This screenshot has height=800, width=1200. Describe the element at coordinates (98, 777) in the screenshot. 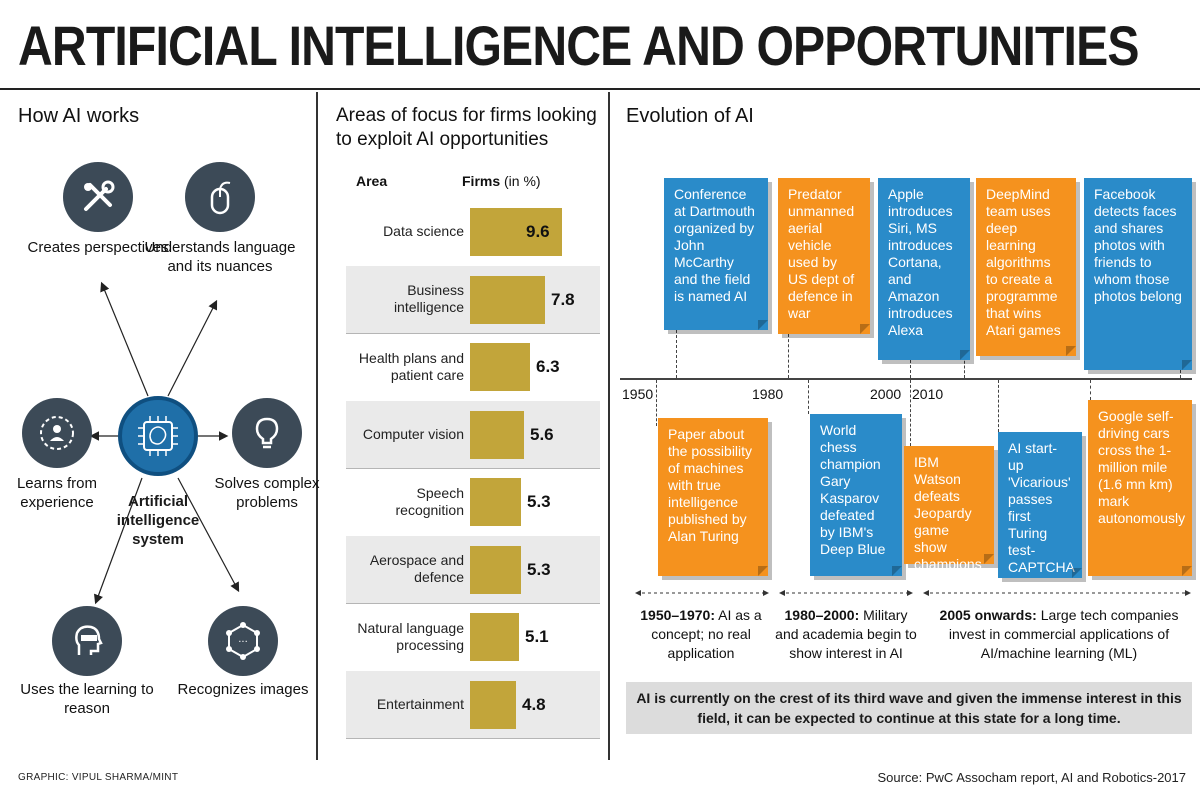

I see `graphic-credit: GRAPHIC: VIPUL SHARMA/MINT` at that location.